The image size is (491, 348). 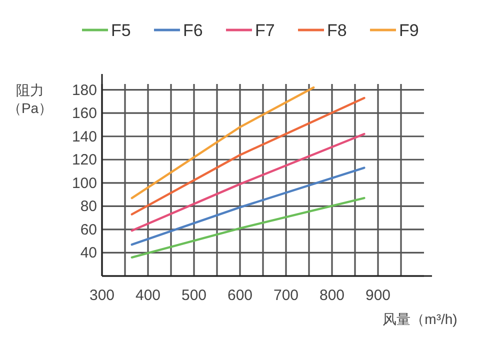 What do you see at coordinates (148, 295) in the screenshot?
I see `x-tick-label: 400` at bounding box center [148, 295].